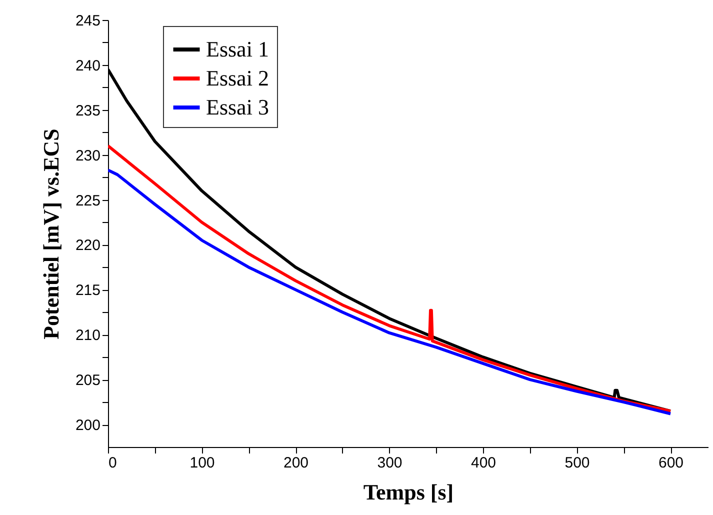  Describe the element at coordinates (296, 463) in the screenshot. I see `x-tick-label: 200` at that location.